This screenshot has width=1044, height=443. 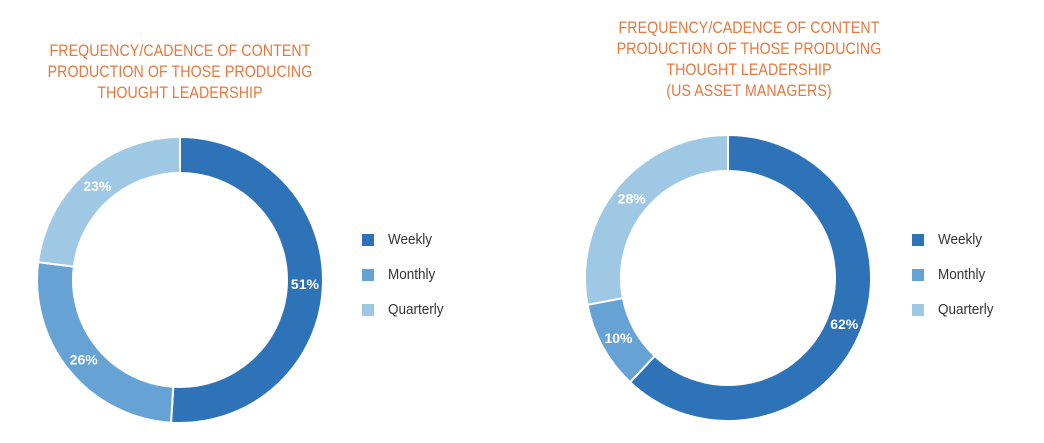 I want to click on slice-label-monthly: 26%, so click(x=84, y=360).